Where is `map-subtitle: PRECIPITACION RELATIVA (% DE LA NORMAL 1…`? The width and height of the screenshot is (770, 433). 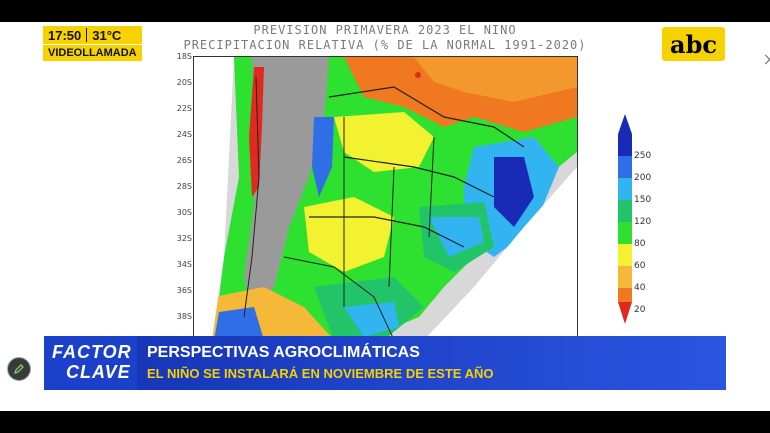
map-subtitle: PRECIPITACION RELATIVA (% DE LA NORMAL 1… is located at coordinates (385, 45).